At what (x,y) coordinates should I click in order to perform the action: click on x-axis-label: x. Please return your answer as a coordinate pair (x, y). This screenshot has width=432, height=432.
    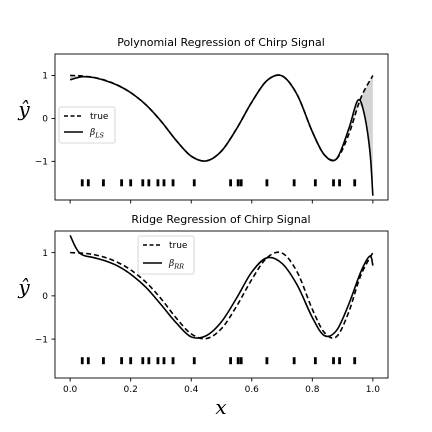
    Looking at the image, I should click on (220, 407).